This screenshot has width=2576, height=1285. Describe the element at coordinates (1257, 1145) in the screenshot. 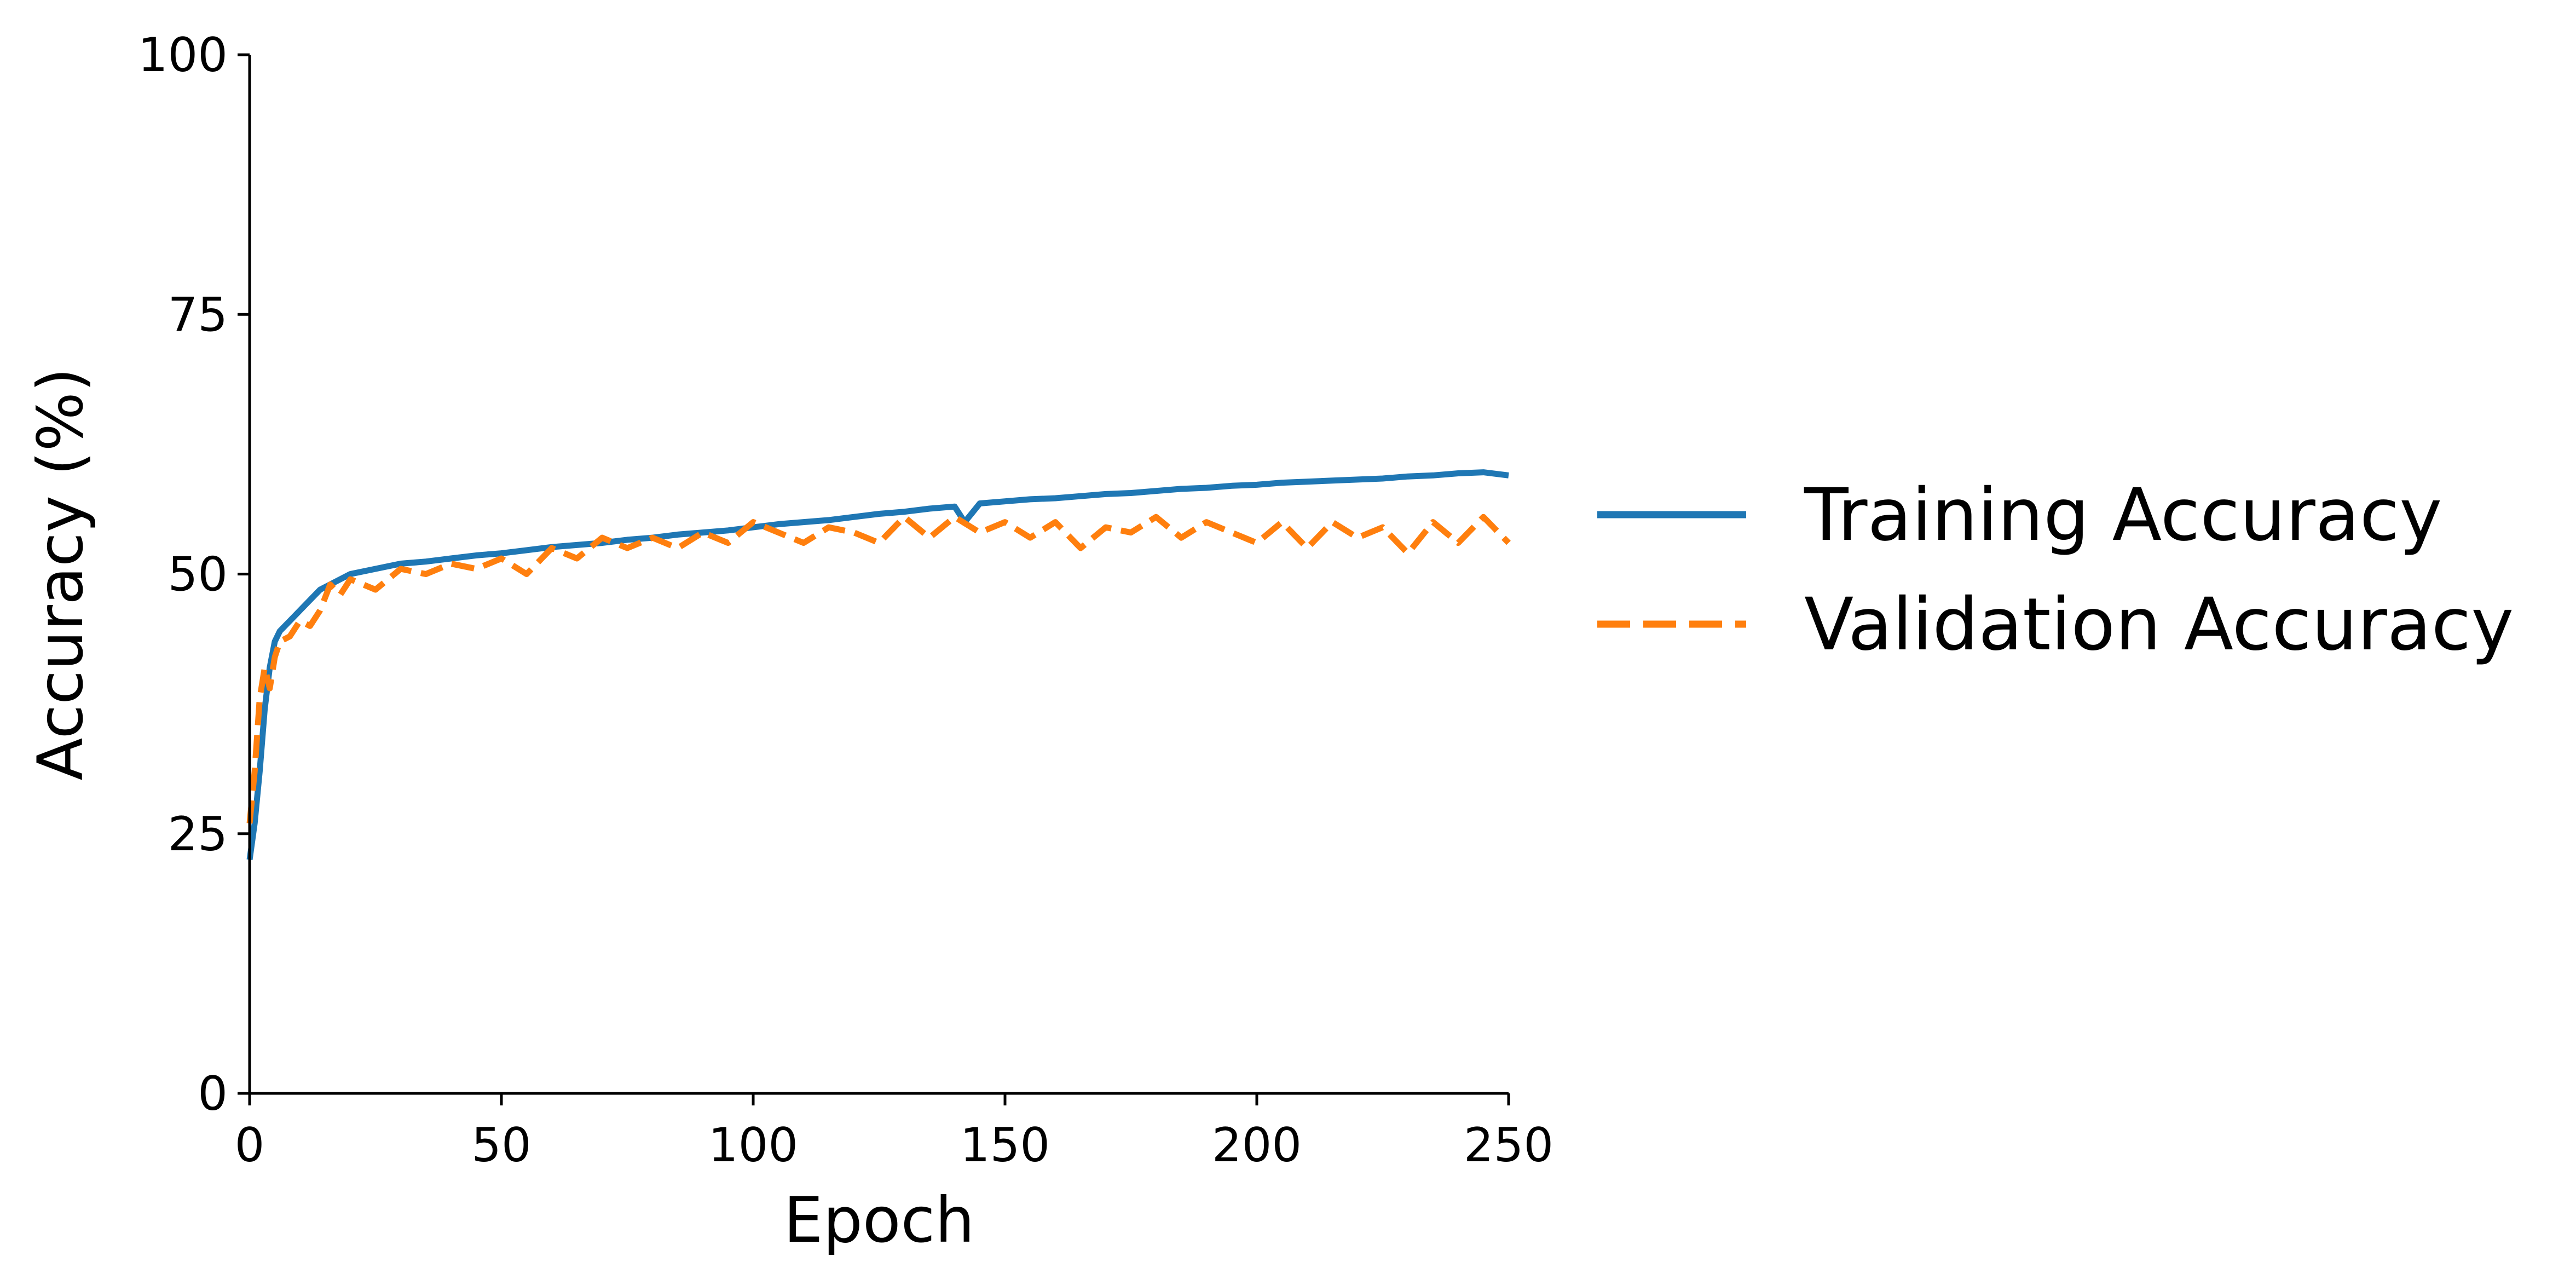

I see `x-tick-label: 200` at that location.